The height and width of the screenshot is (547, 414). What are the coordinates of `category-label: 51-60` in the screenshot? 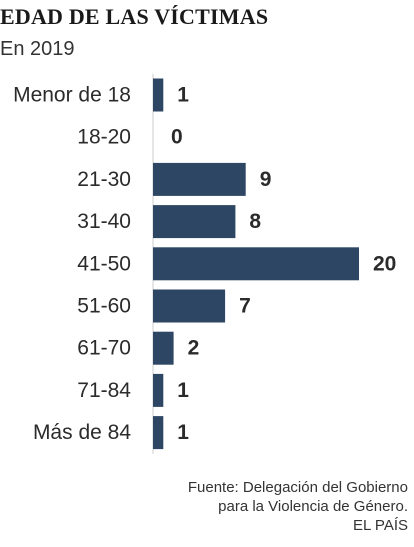 It's located at (104, 306).